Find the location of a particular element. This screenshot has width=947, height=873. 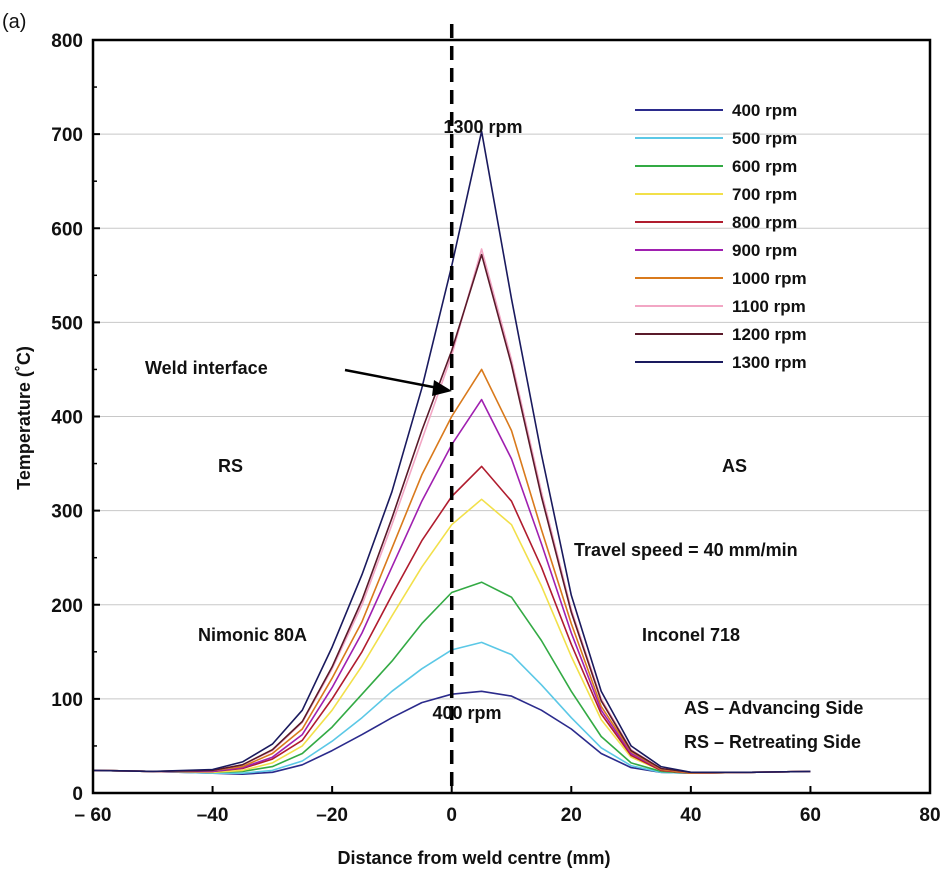

legend-entry: 500 rpm is located at coordinates (764, 138).